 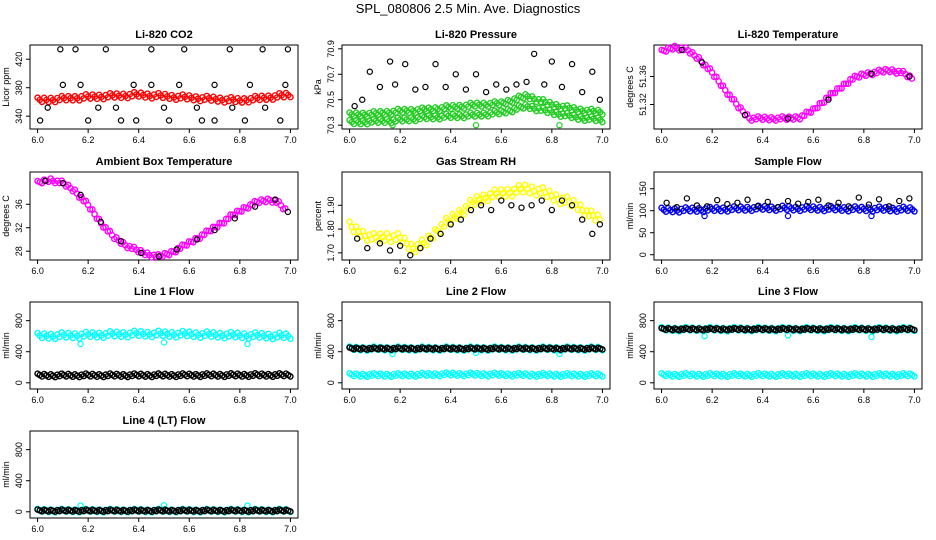 I want to click on y-tick-label: 1.70, so click(x=331, y=253).